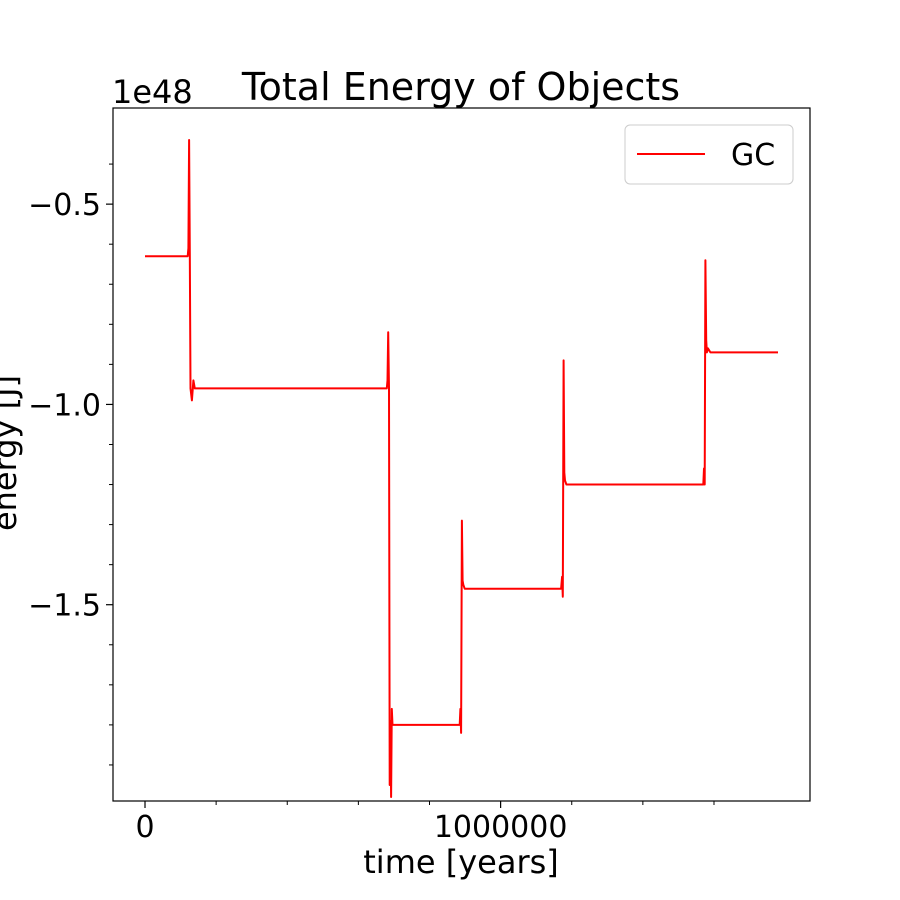  Describe the element at coordinates (12, 453) in the screenshot. I see `y-axis-label: energy [J]` at that location.